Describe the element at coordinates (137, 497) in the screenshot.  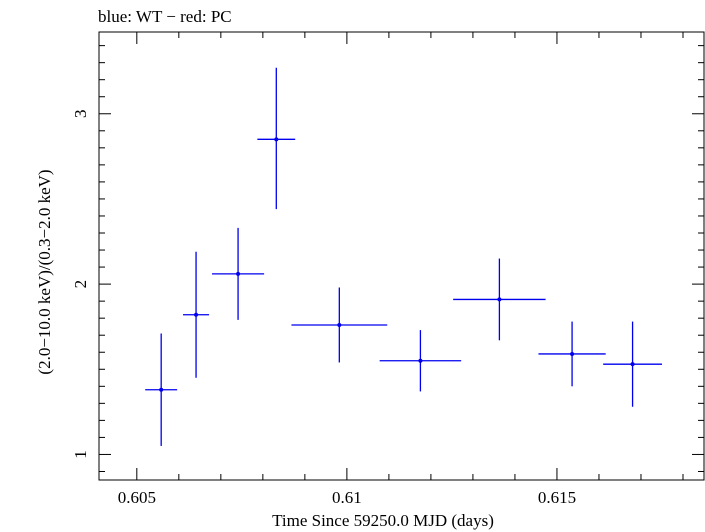
I see `x-tick-label: 0.605` at that location.